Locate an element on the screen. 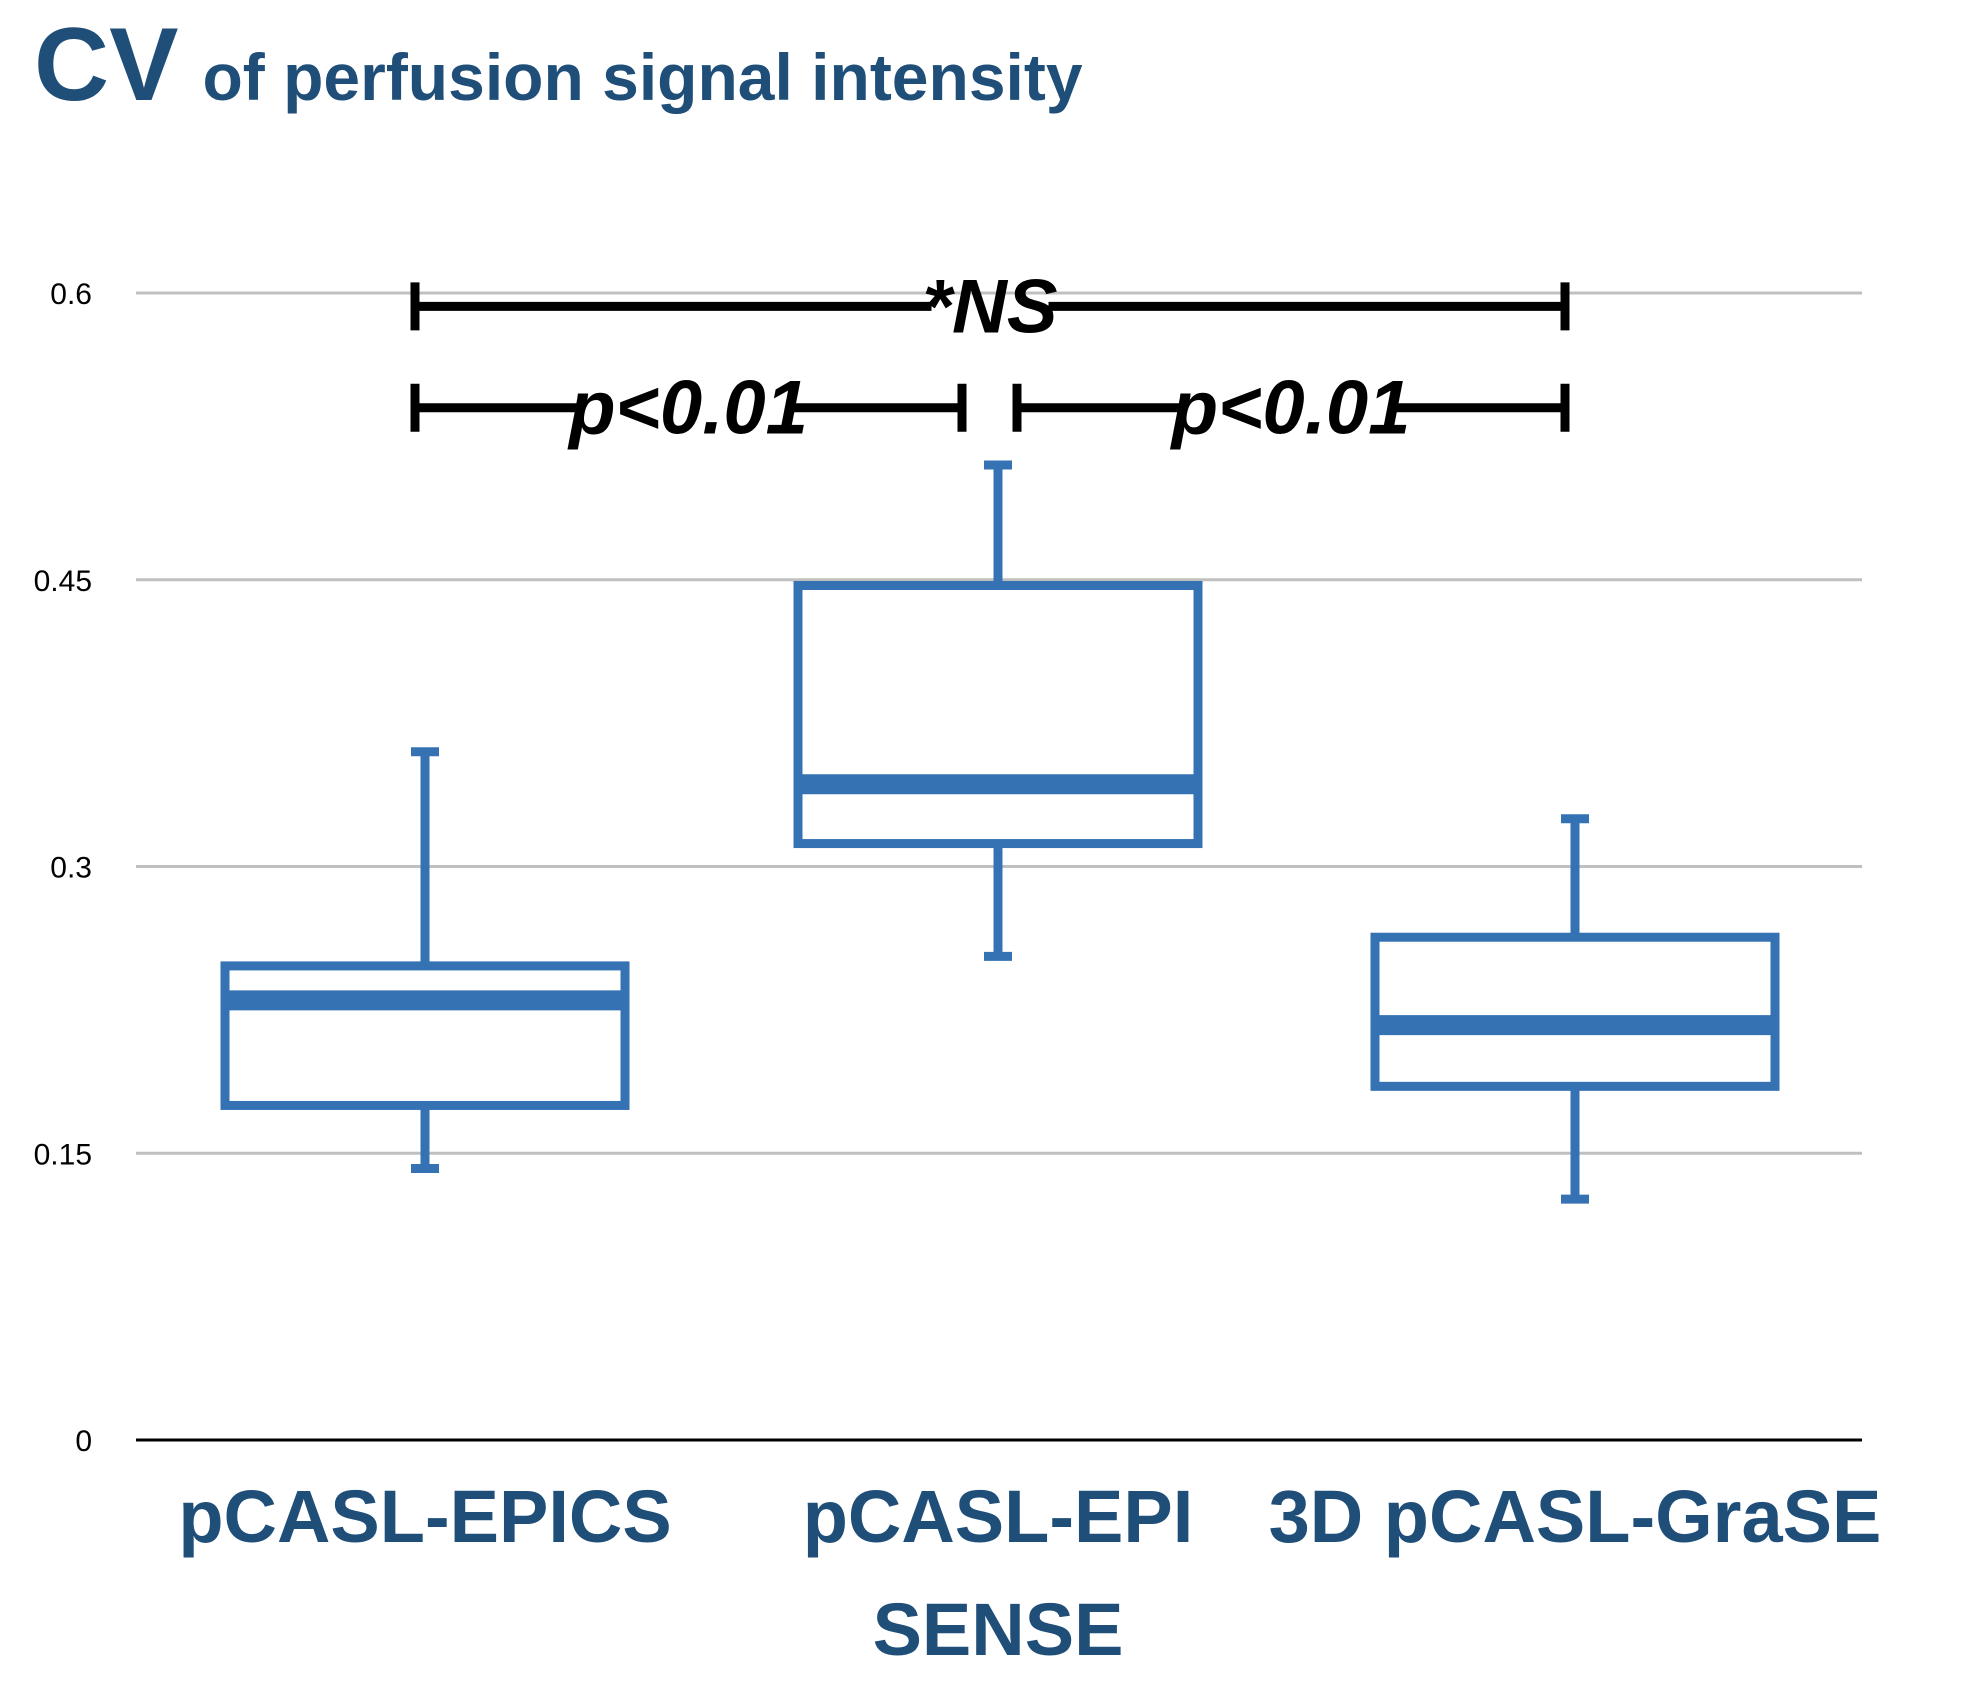 Image resolution: width=1975 pixels, height=1708 pixels. significance-bracket: *NS is located at coordinates (990, 306).